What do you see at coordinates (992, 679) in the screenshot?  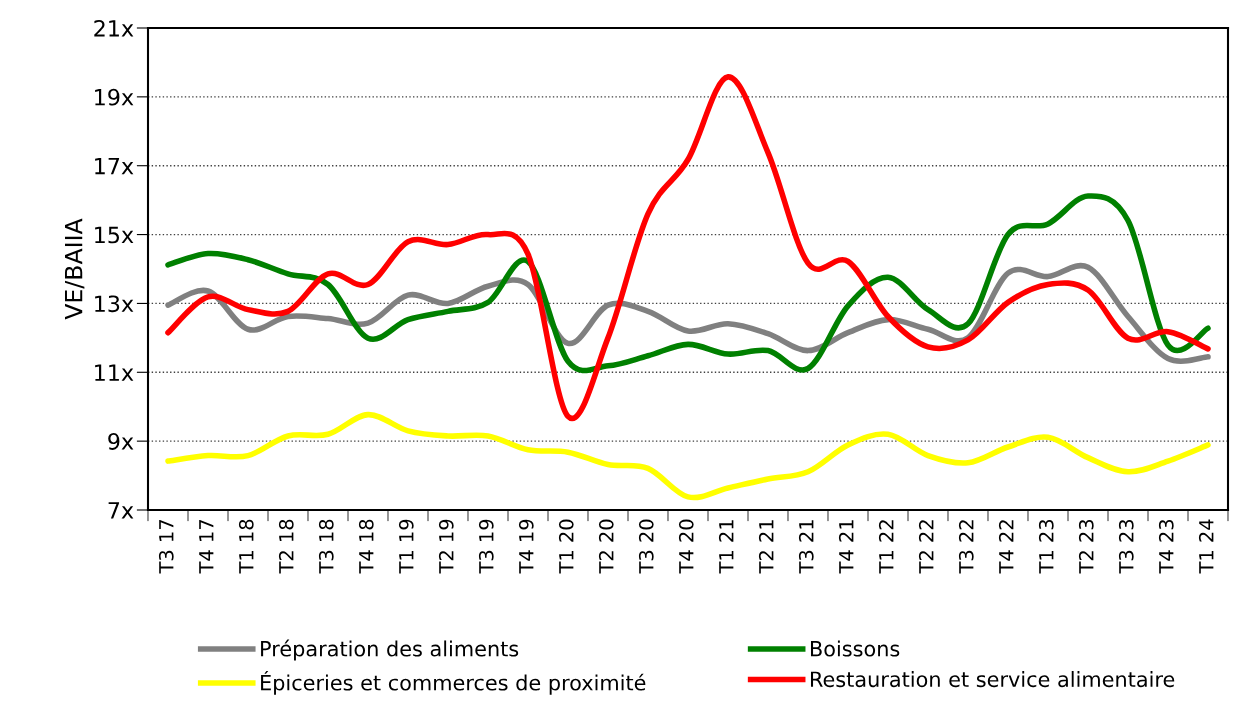 I see `legend-label: Restauration et service alimentaire` at bounding box center [992, 679].